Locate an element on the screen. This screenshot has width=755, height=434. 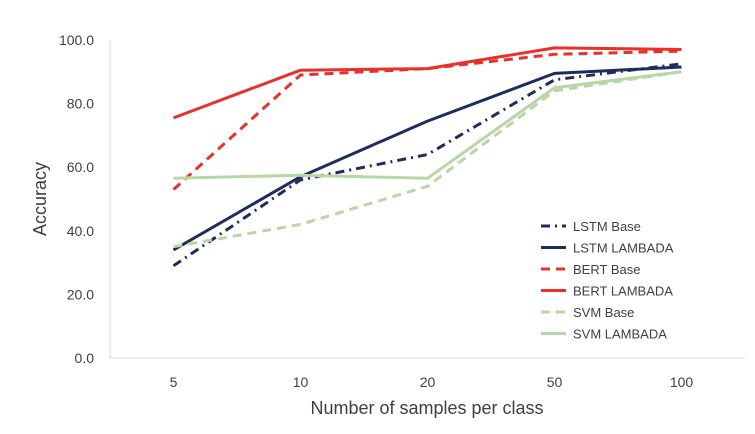
y-tick-label: 40.0 is located at coordinates (80, 231).